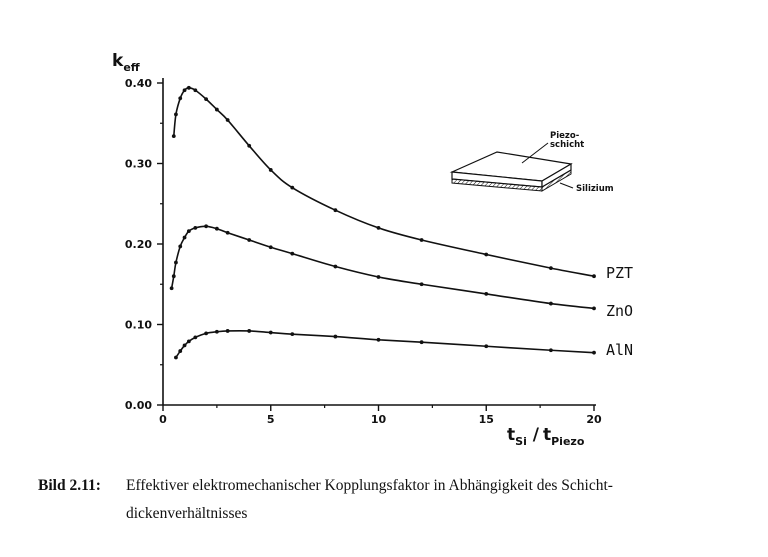 The width and height of the screenshot is (768, 557). I want to click on series-label-pzt: PZT, so click(619, 273).